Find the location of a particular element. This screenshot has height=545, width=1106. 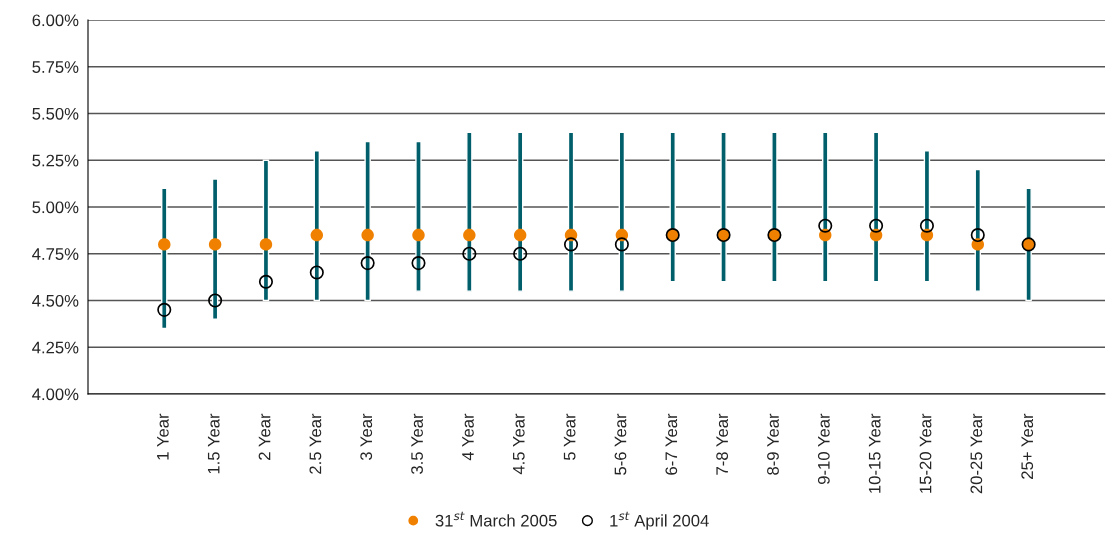

y-tick-label: 4.25% is located at coordinates (55, 347).